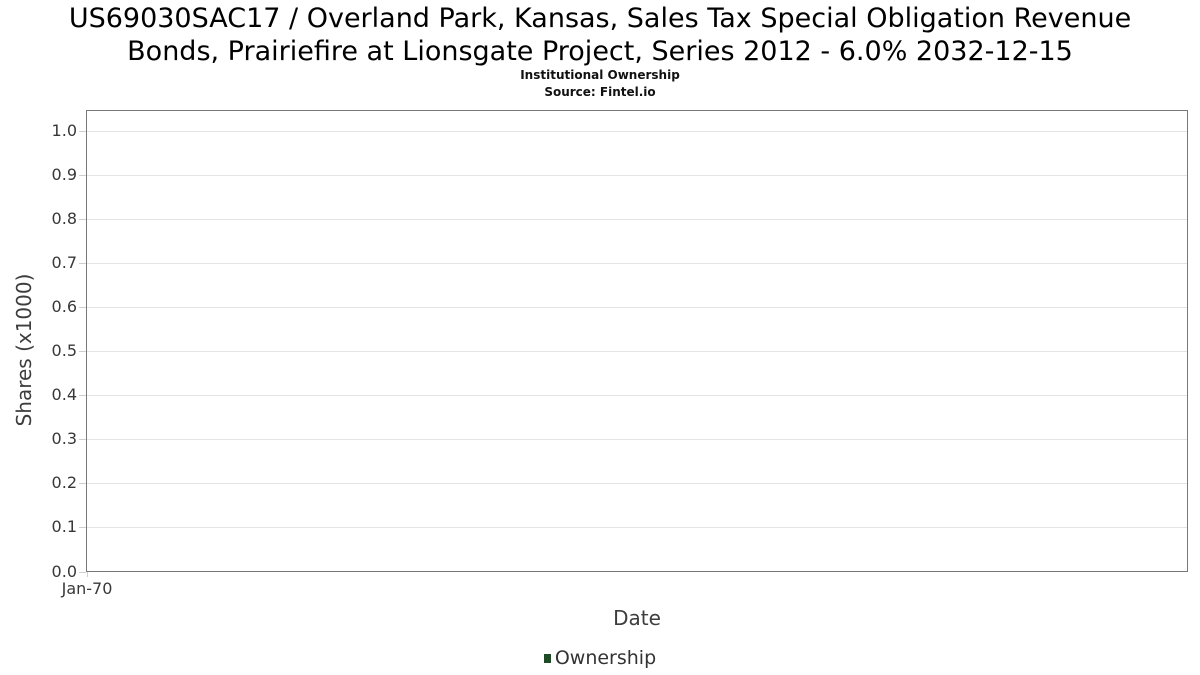 The image size is (1200, 675). I want to click on y-tick-label: 0.0, so click(64, 571).